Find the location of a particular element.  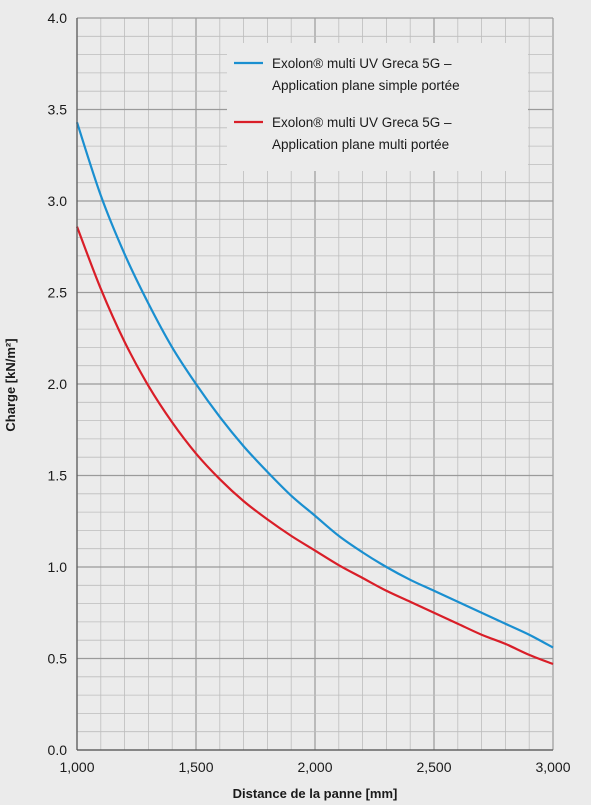

y-tick-label: 3.5 is located at coordinates (58, 110).